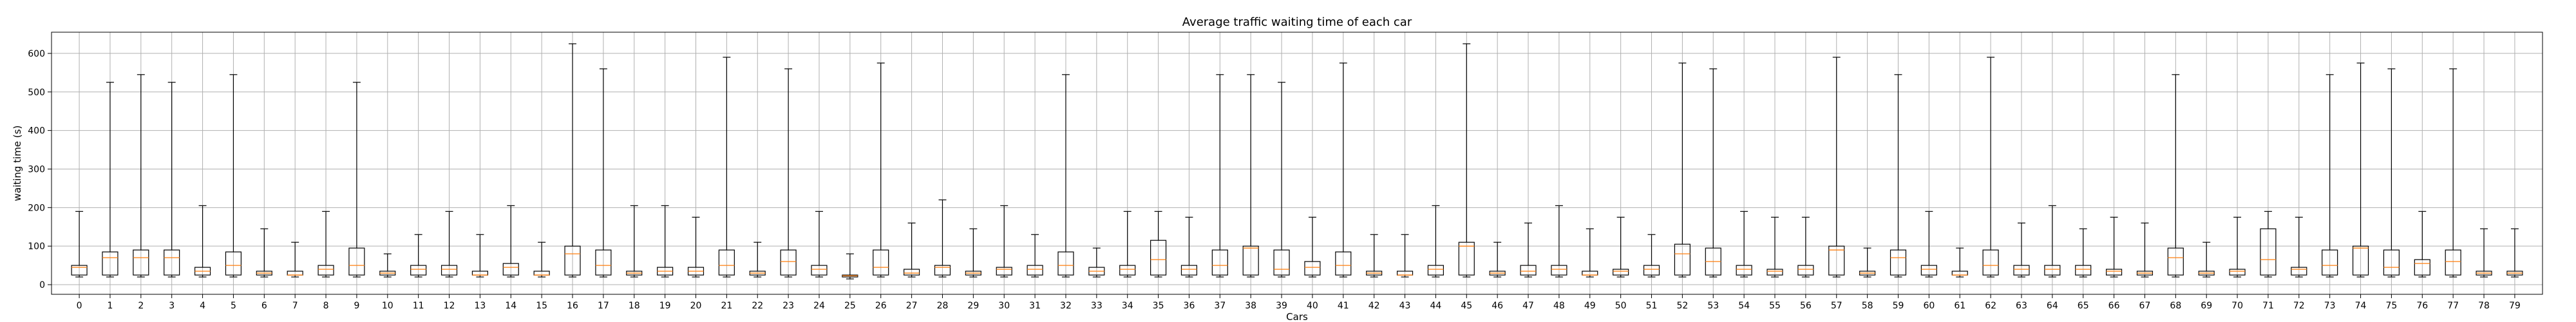 This screenshot has height=322, width=2576. I want to click on x-tick-label: 29, so click(973, 306).